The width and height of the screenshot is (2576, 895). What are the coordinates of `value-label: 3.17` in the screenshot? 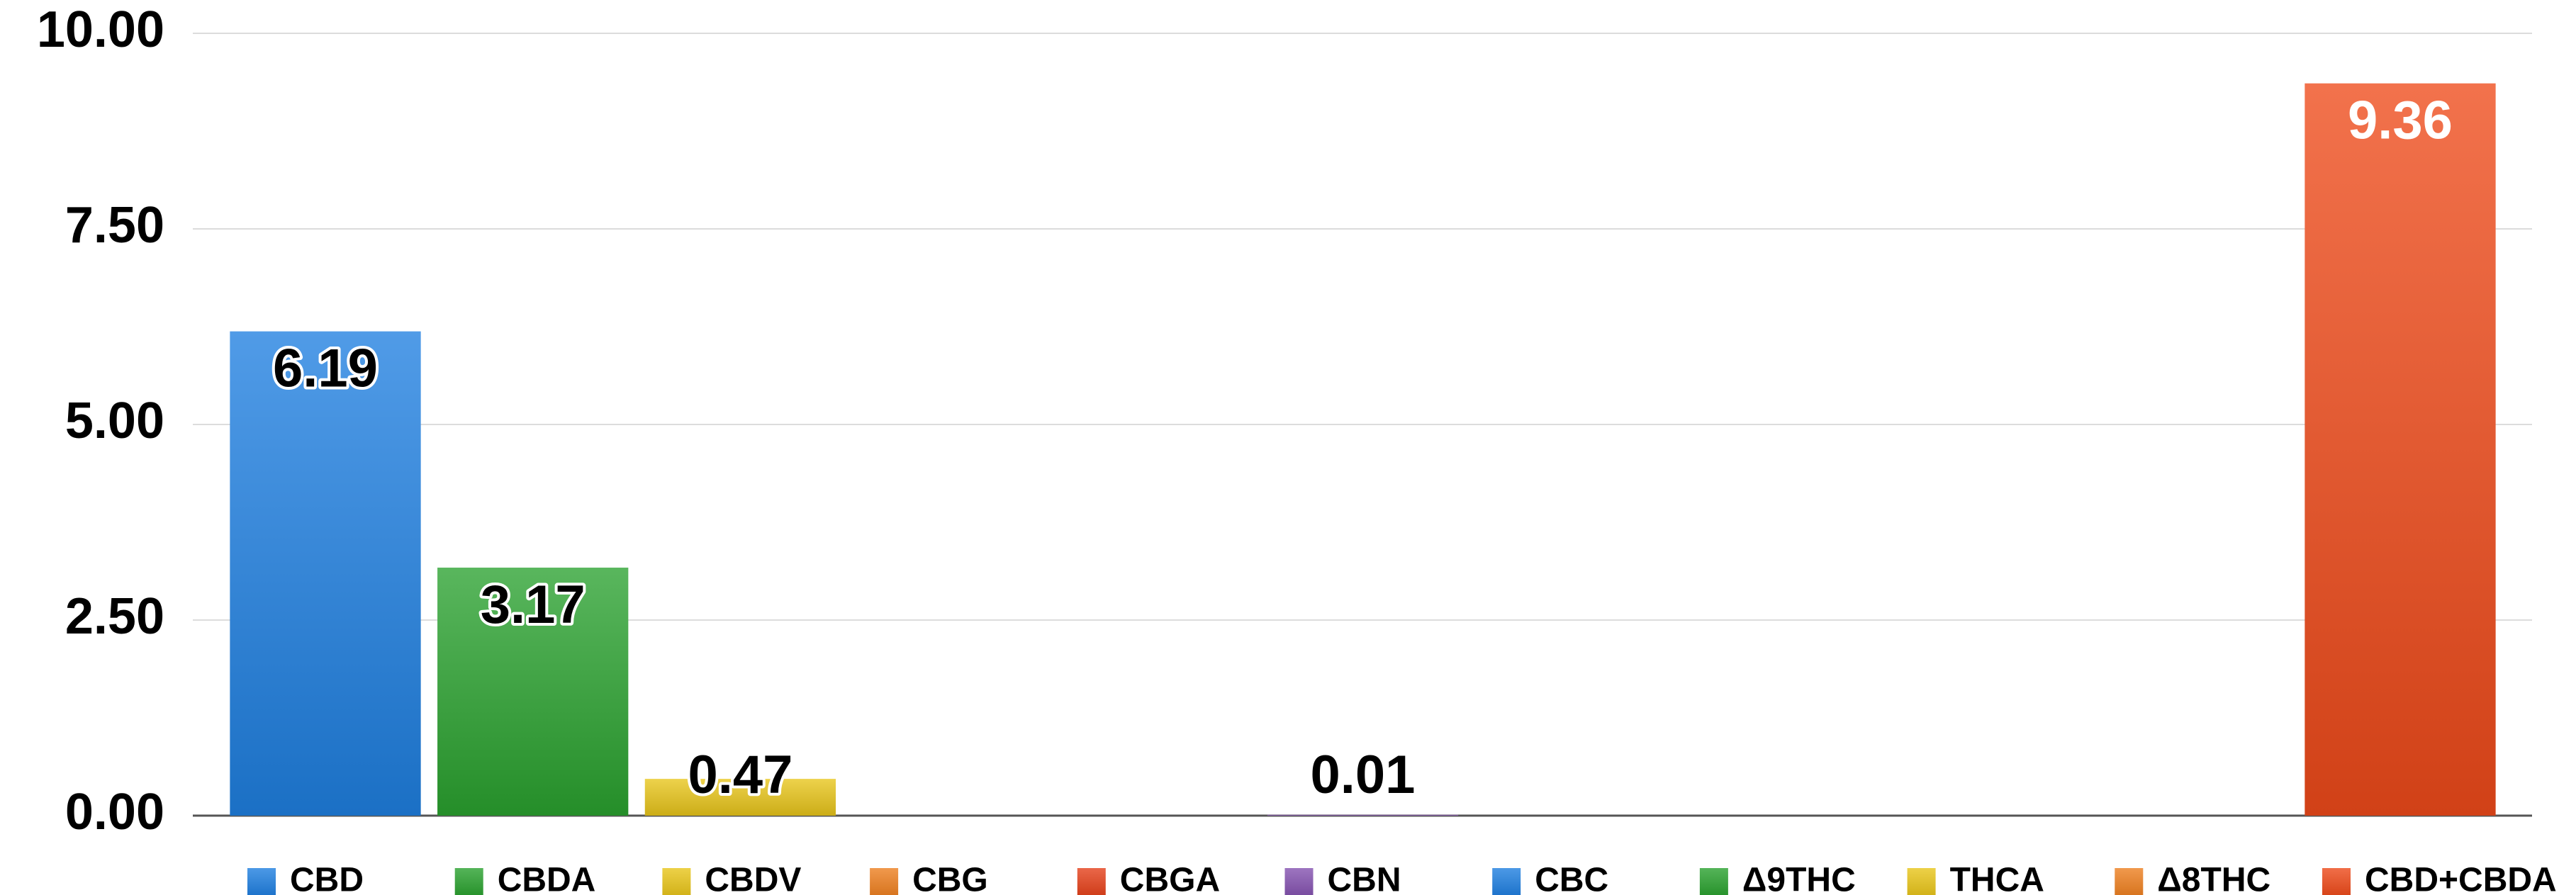 It's located at (533, 605).